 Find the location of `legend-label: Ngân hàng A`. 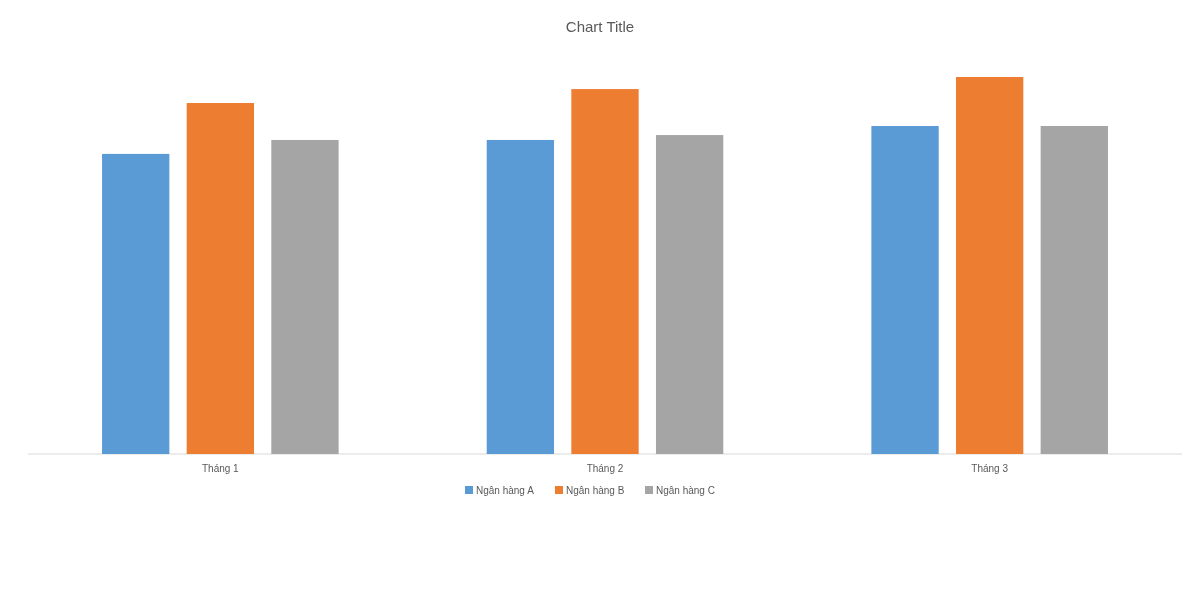

legend-label: Ngân hàng A is located at coordinates (505, 490).